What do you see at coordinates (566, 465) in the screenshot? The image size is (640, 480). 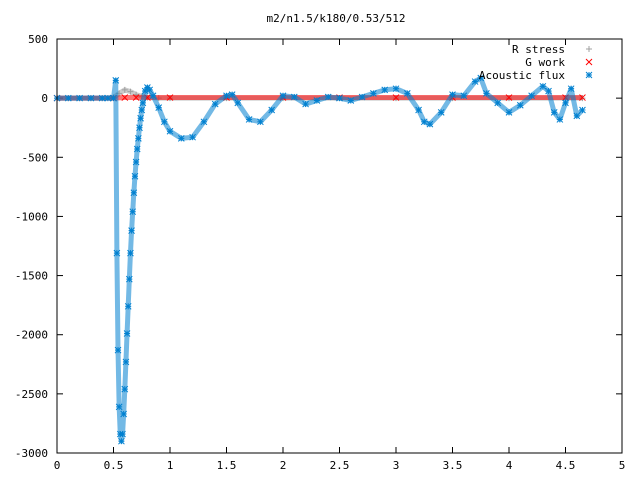 I see `x-tick-label: 4.5` at bounding box center [566, 465].